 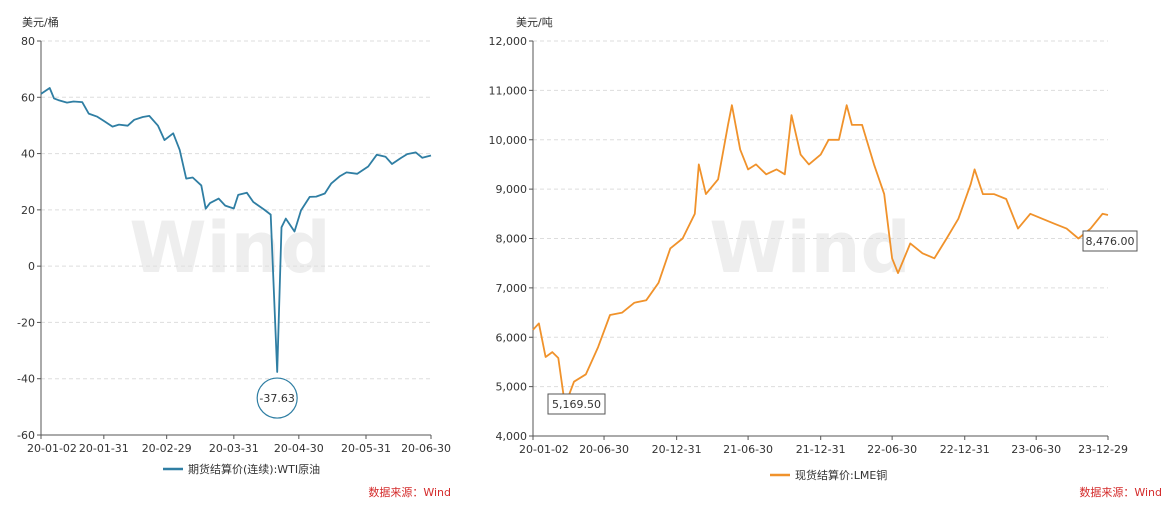 What do you see at coordinates (28, 41) in the screenshot?
I see `l-y-tick-label: 80` at bounding box center [28, 41].